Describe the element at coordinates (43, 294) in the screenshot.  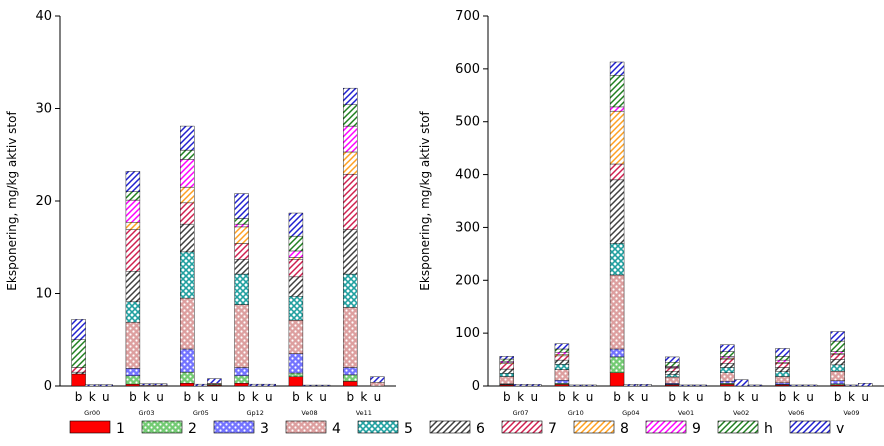
I see `y-tick-label: 10` at that location.